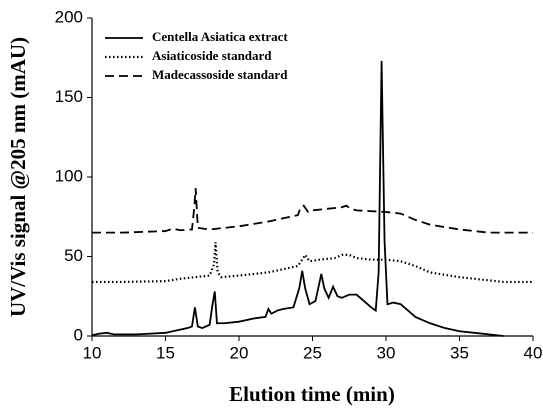 The height and width of the screenshot is (414, 543). I want to click on x-tick-label: 10, so click(92, 352).